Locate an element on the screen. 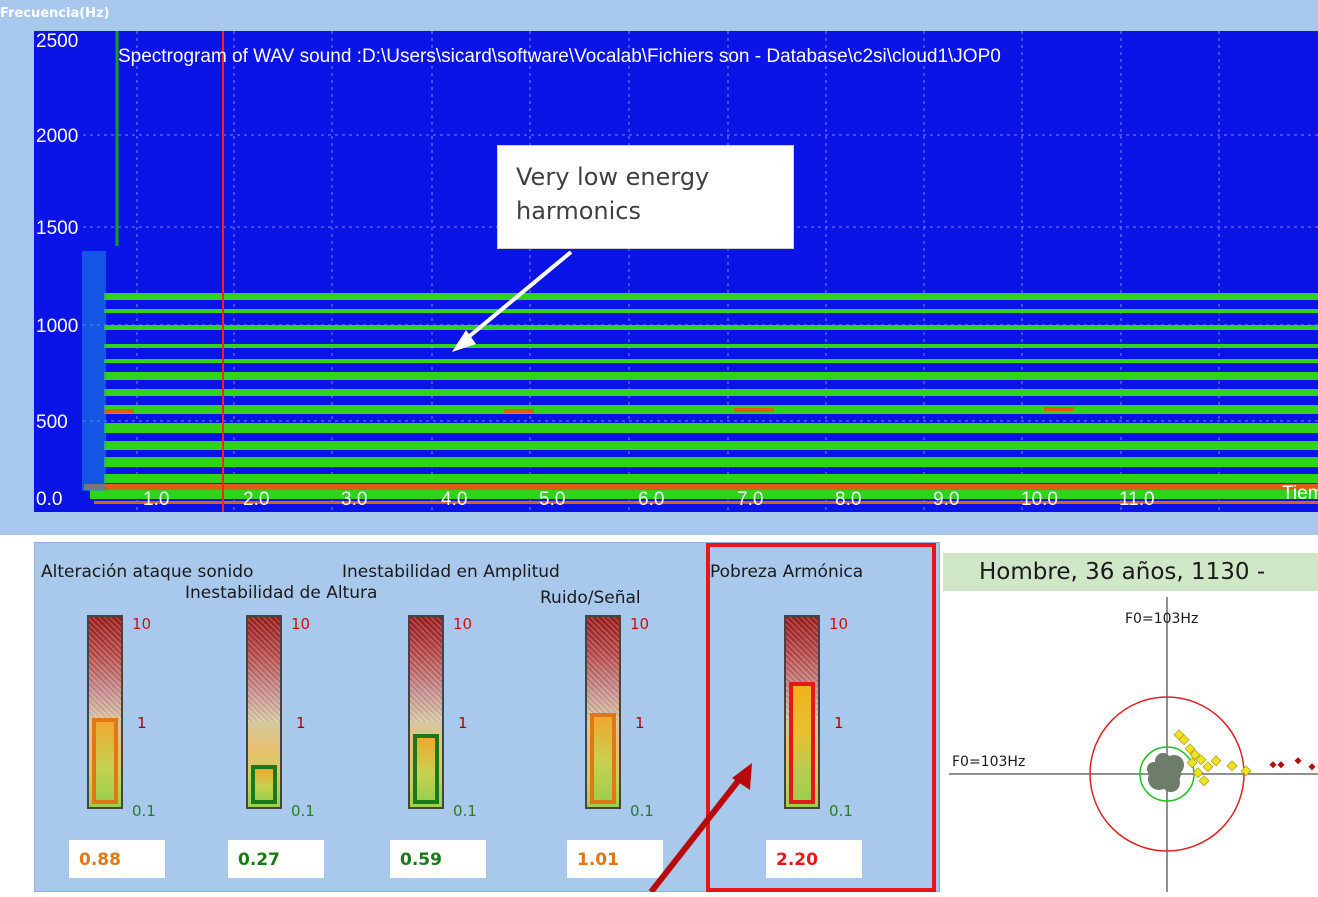  scatter-x-label: F0=103Hz is located at coordinates (989, 762).